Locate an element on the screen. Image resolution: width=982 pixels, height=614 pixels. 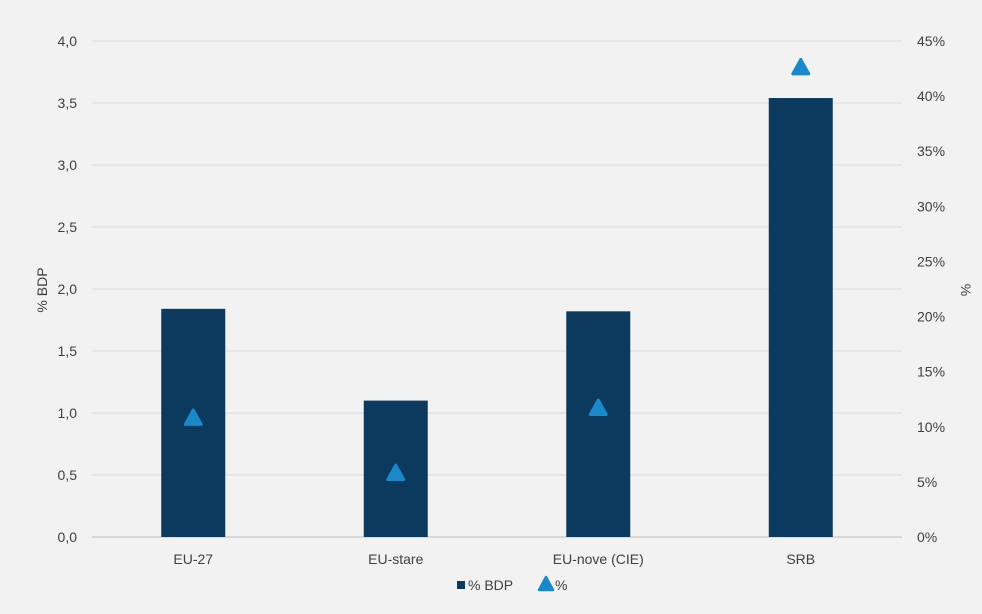
left-tick-label: 1,5 is located at coordinates (68, 351).